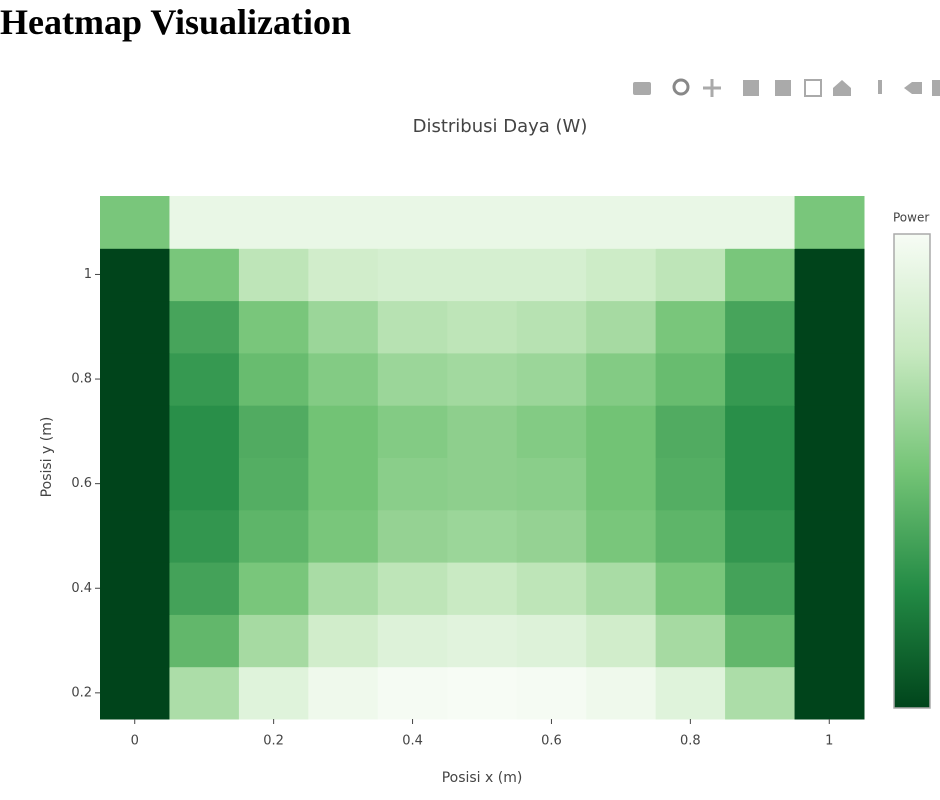  I want to click on autoscale-button, so click(813, 88).